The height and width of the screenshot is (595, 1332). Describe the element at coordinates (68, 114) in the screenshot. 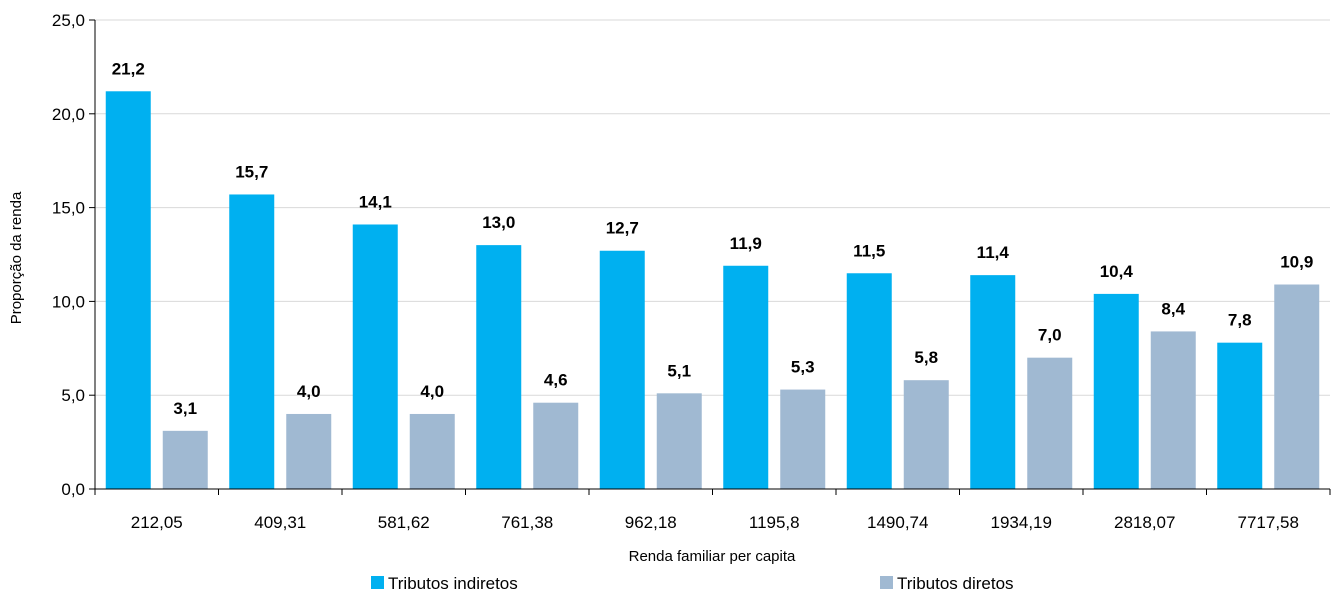

I see `y-tick-label: 20,0` at that location.